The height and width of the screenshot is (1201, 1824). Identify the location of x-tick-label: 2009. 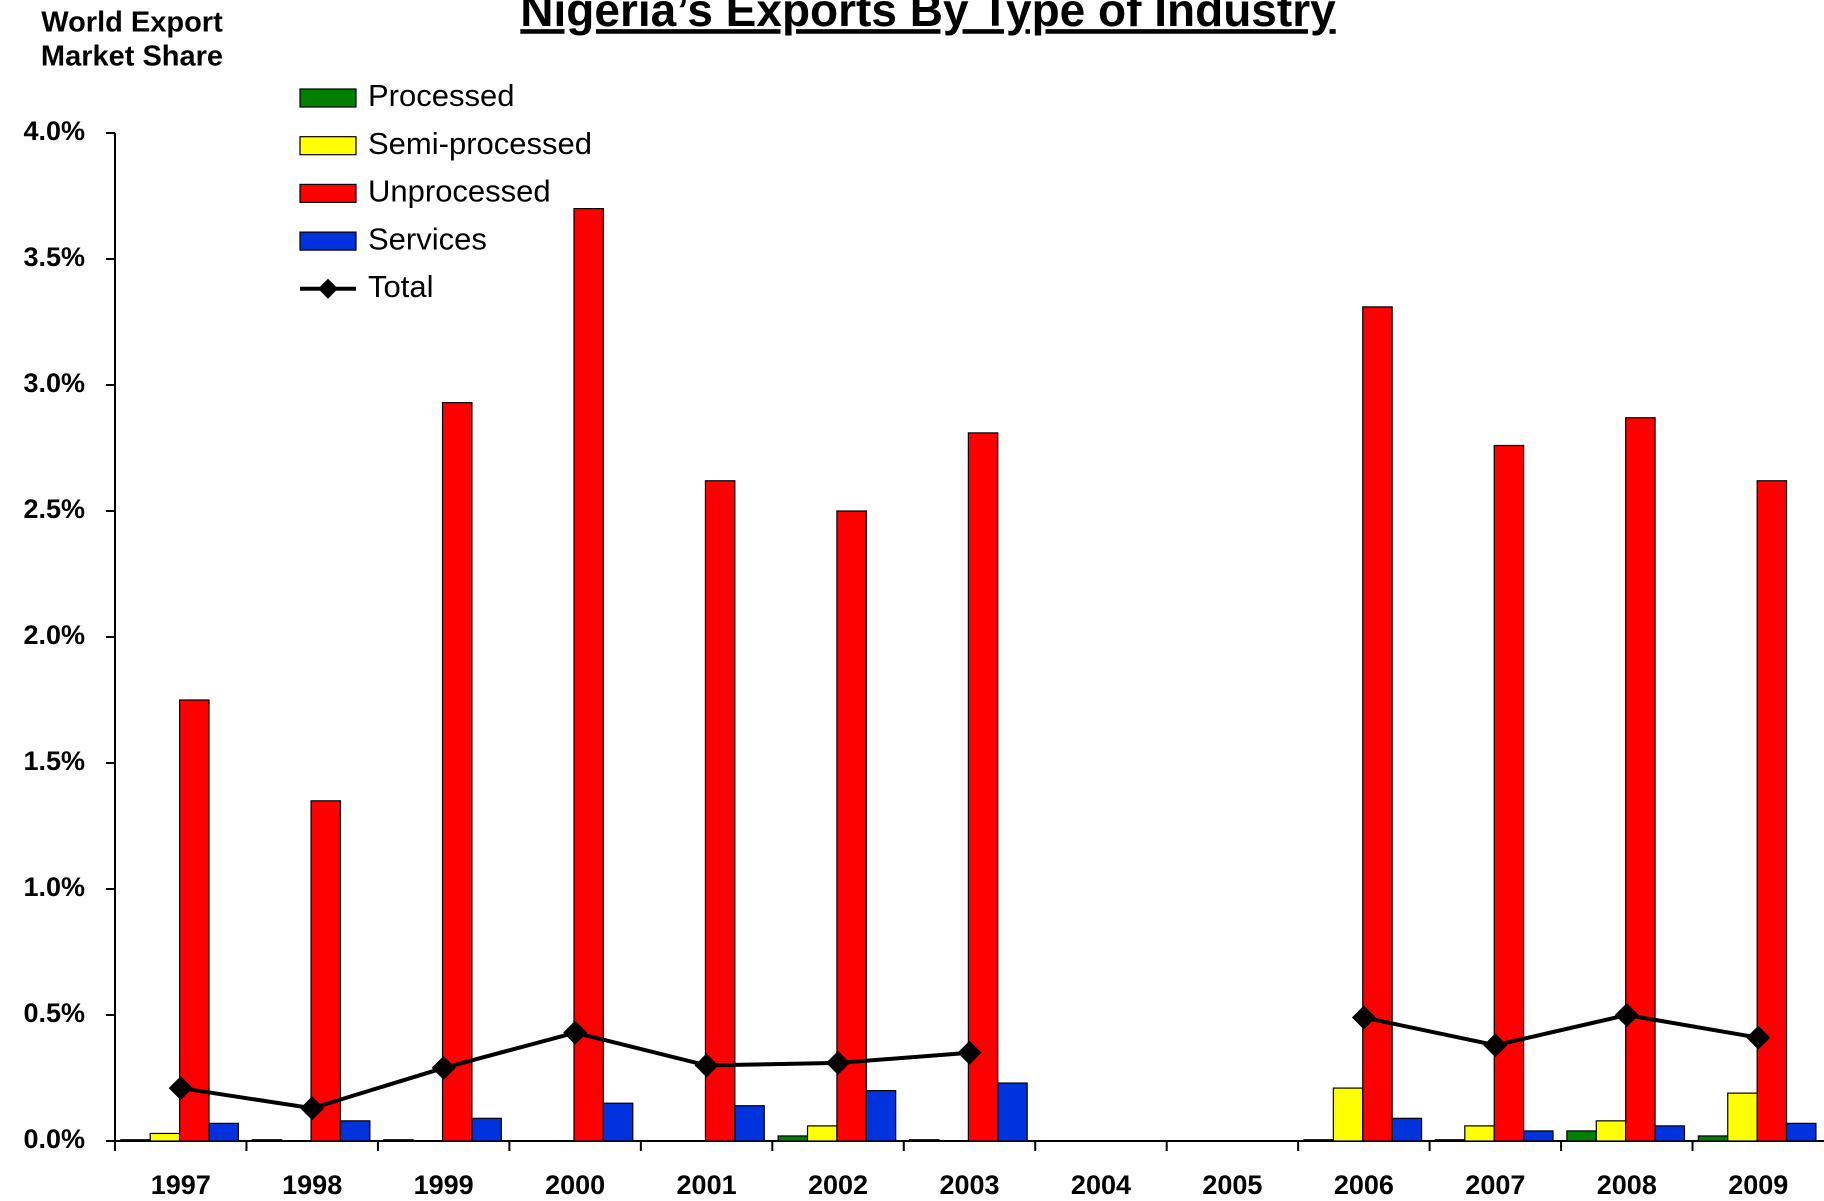
(1758, 1185).